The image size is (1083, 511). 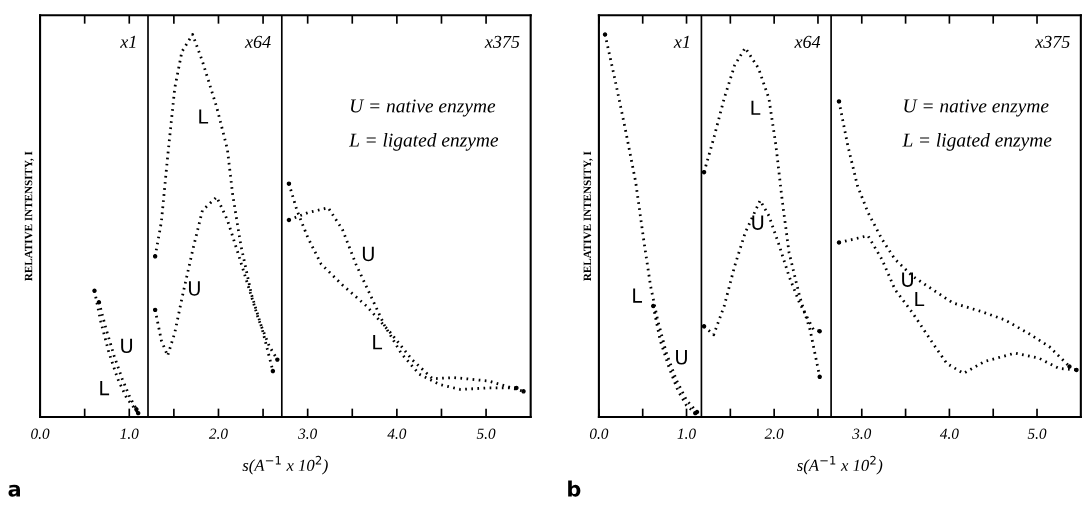 What do you see at coordinates (14, 490) in the screenshot?
I see `text: a` at bounding box center [14, 490].